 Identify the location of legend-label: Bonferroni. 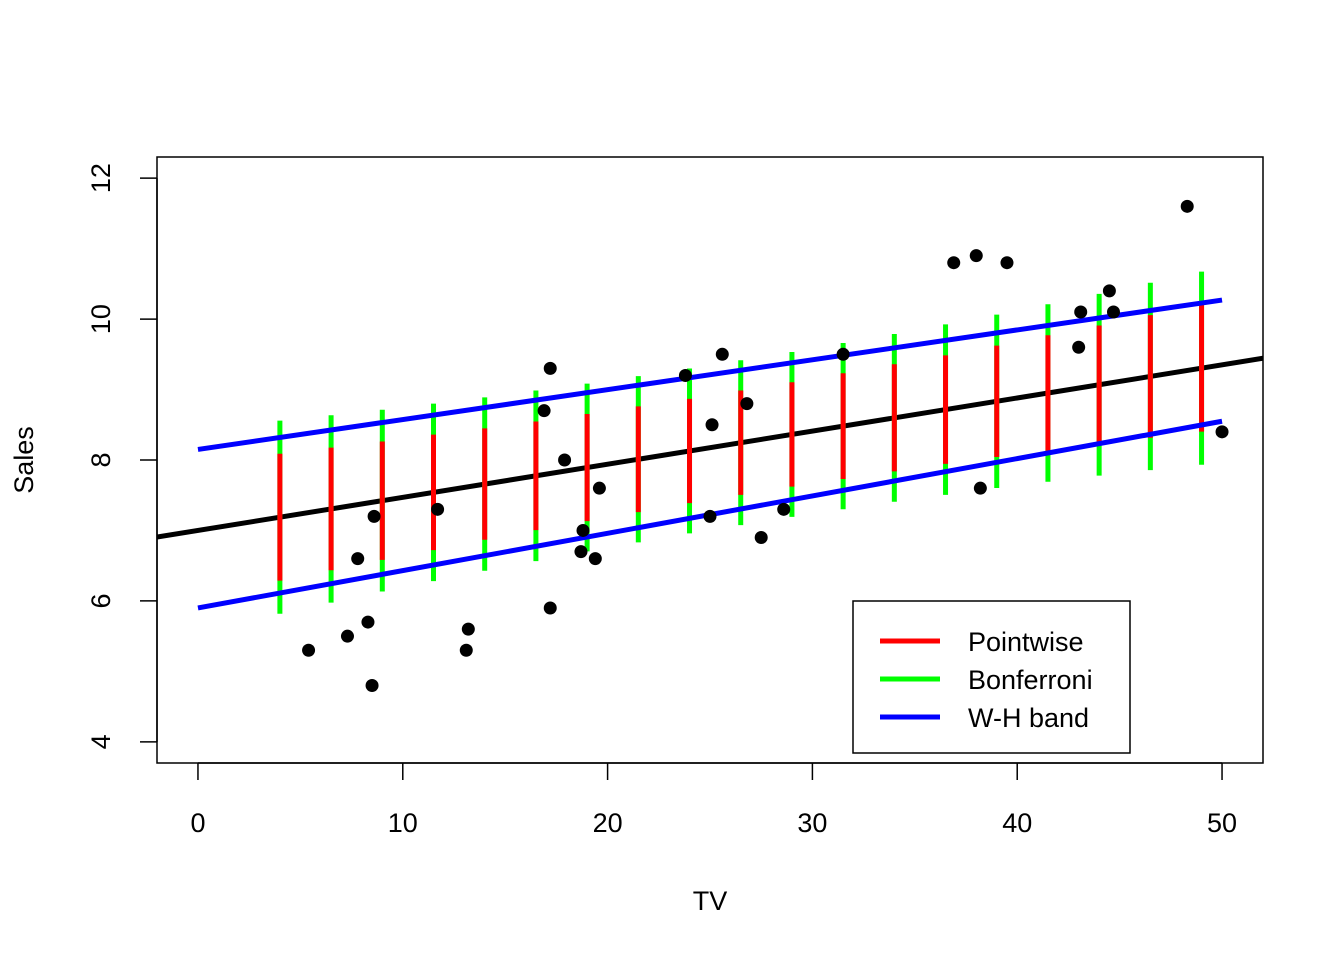
(1030, 680).